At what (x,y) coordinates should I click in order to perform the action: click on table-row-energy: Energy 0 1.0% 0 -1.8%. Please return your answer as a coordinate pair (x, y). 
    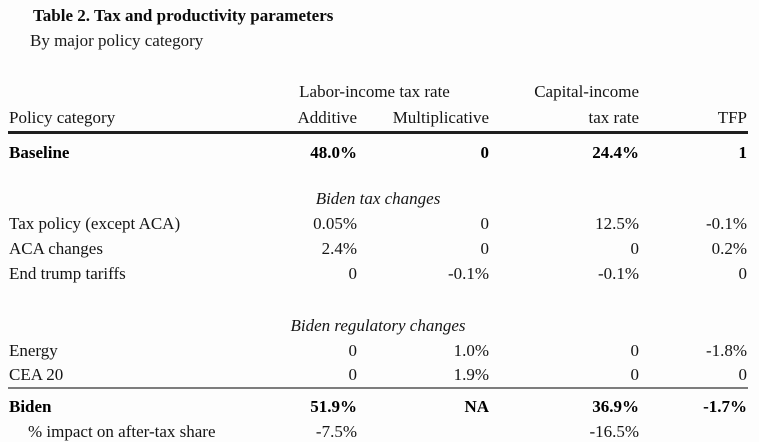
    Looking at the image, I should click on (378, 348).